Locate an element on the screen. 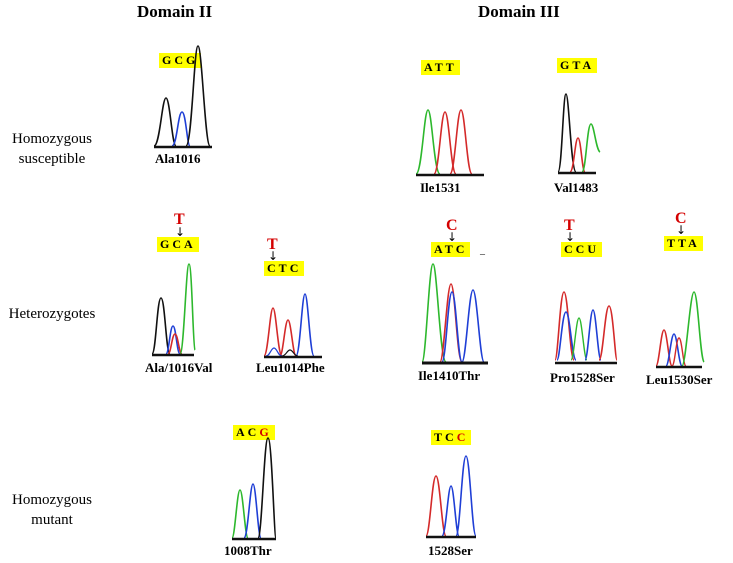 The width and height of the screenshot is (733, 563). codon-ile1531: ATT is located at coordinates (440, 67).